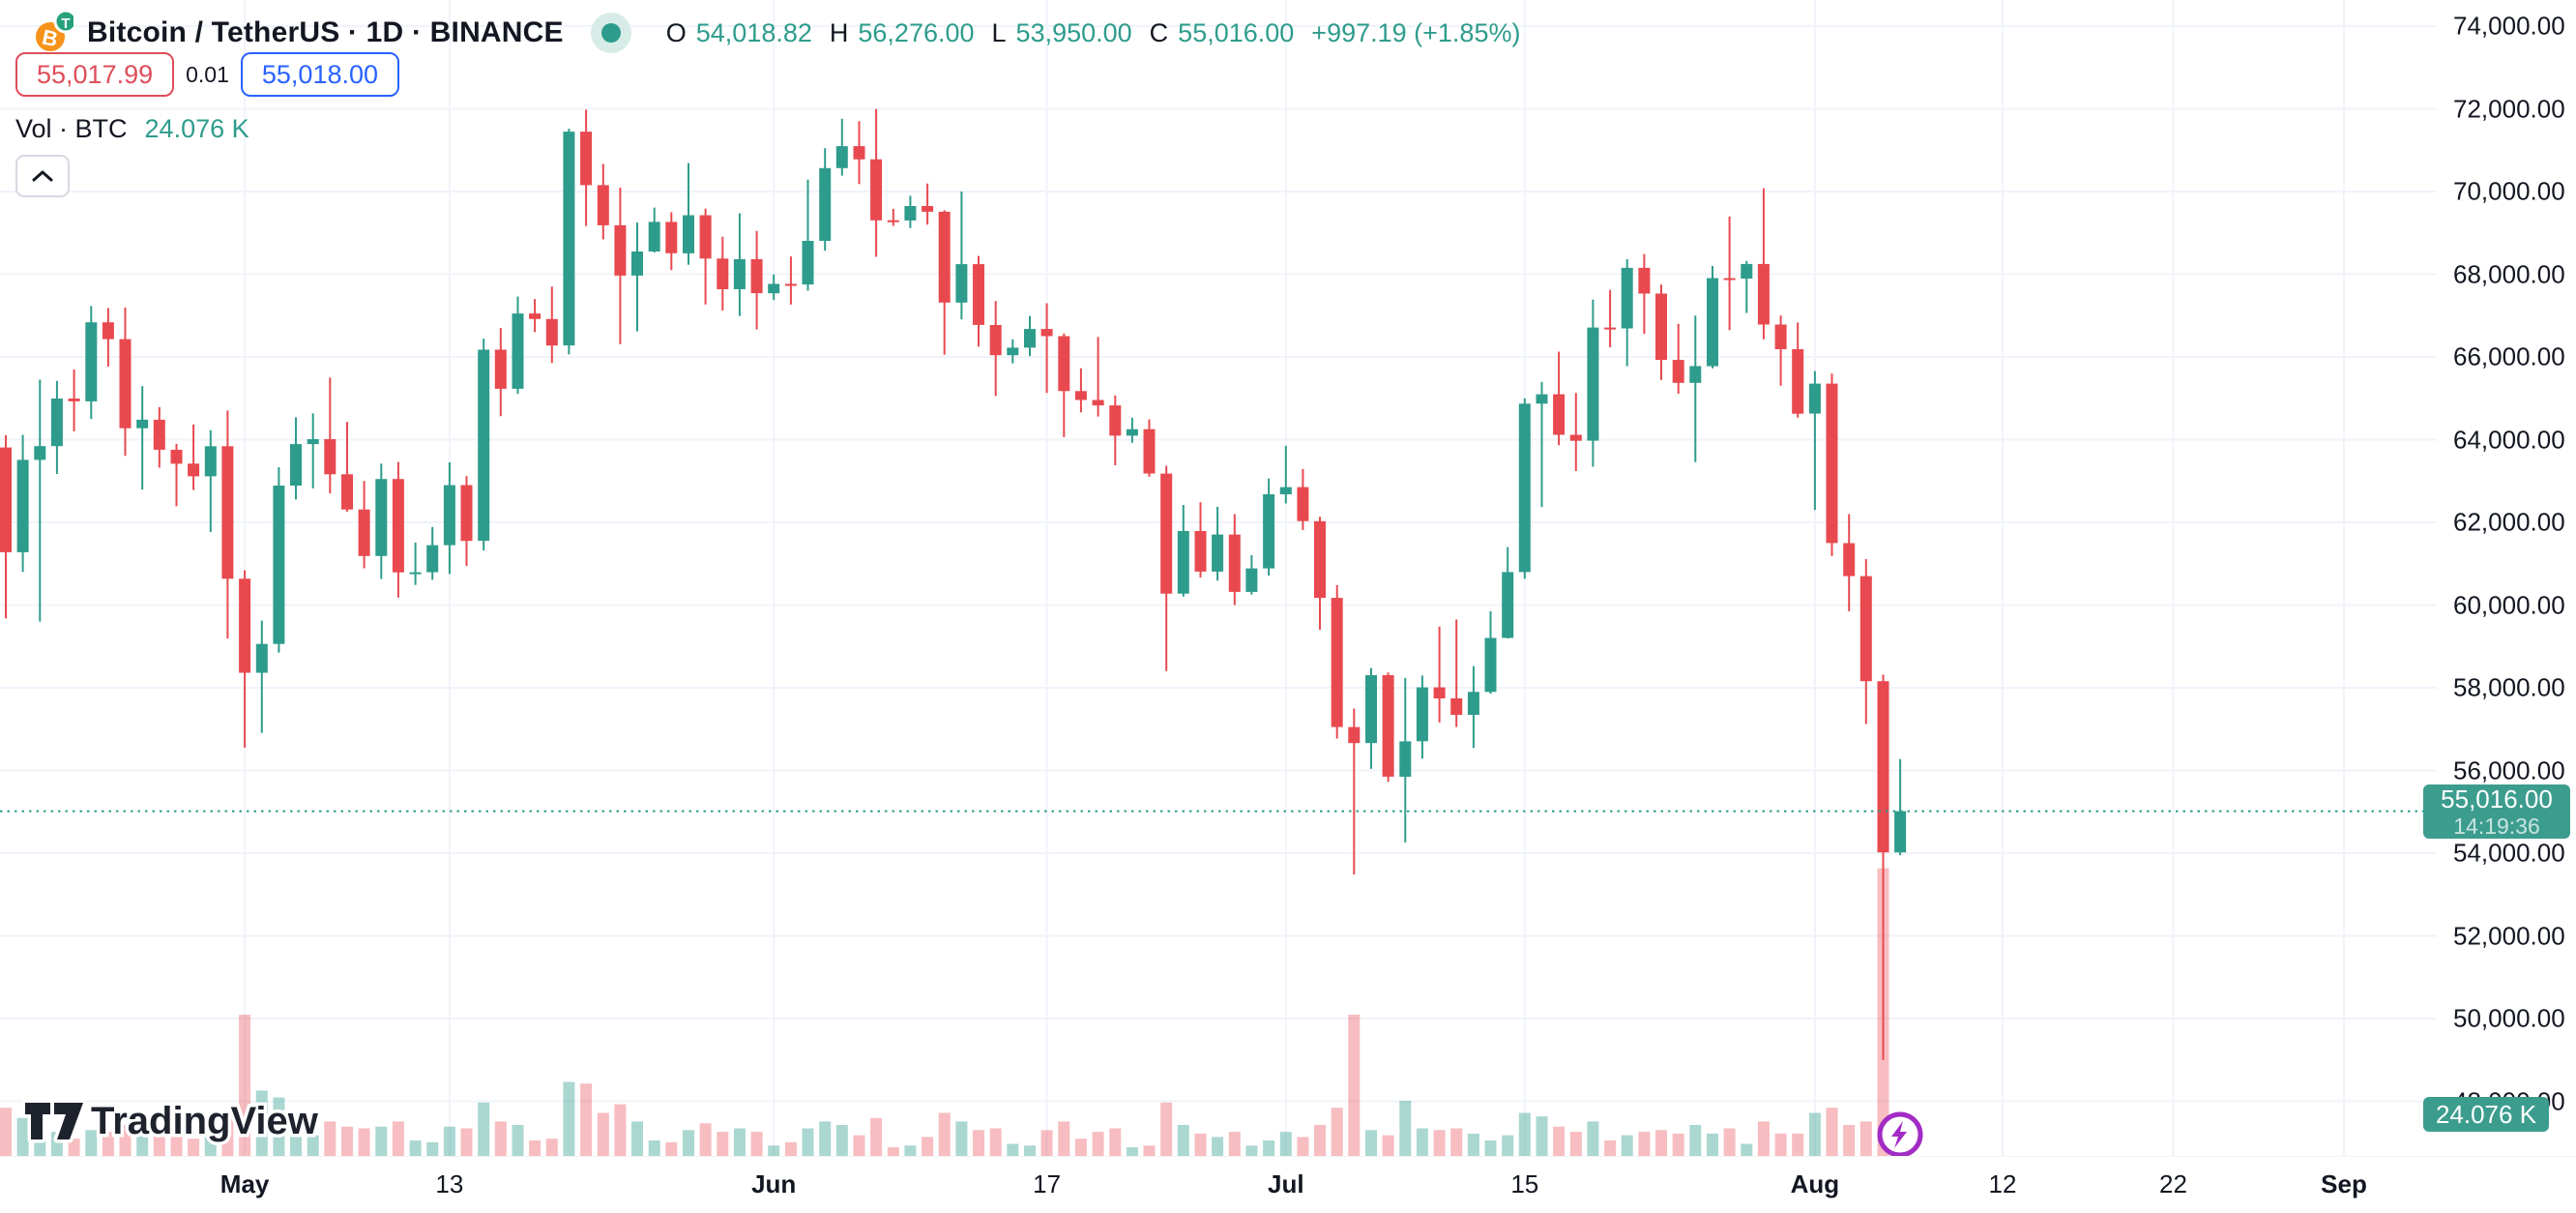 Image resolution: width=2576 pixels, height=1213 pixels. Describe the element at coordinates (774, 1183) in the screenshot. I see `time-axis-label: Jun` at that location.